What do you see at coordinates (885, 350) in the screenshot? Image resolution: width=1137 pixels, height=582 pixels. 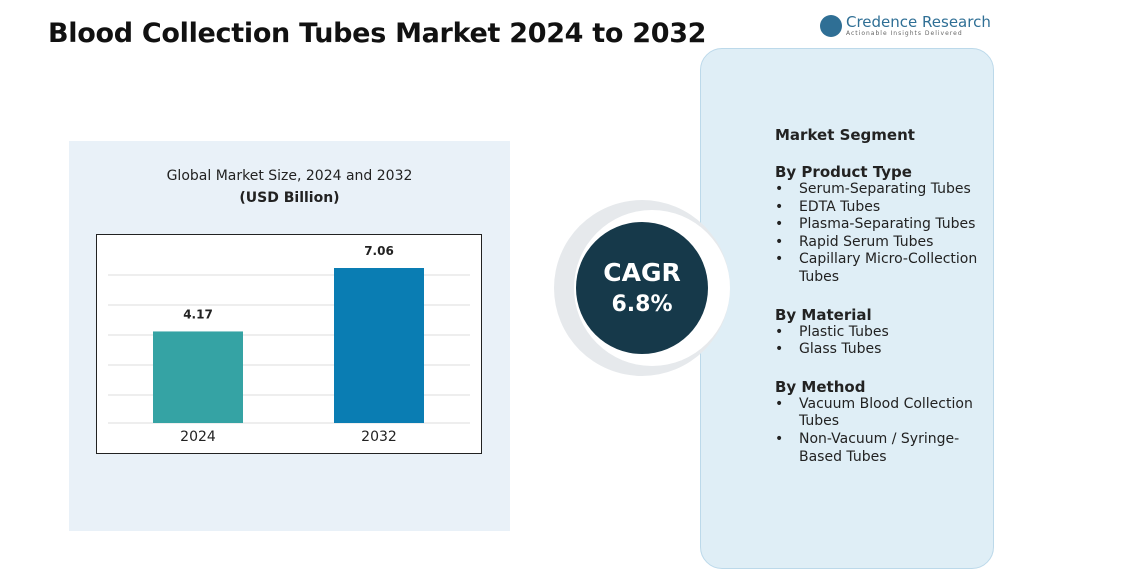 I see `segment-item: Glass Tubes` at bounding box center [885, 350].